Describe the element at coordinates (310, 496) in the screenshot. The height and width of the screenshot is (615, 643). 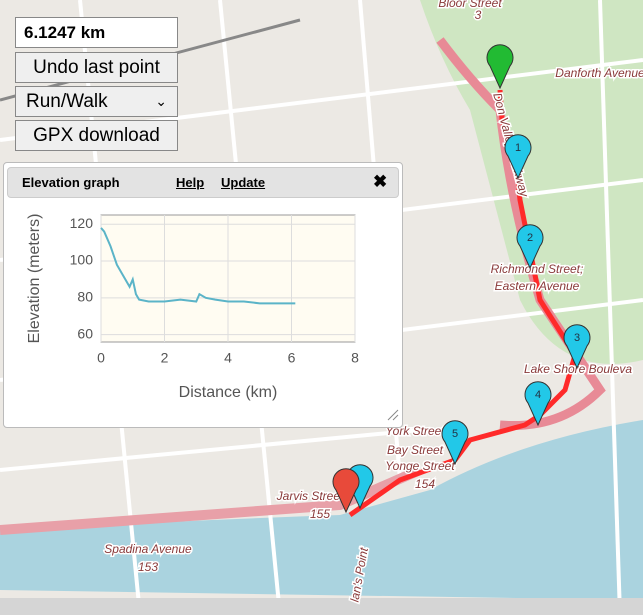
I see `map-label: Jarvis Street` at that location.